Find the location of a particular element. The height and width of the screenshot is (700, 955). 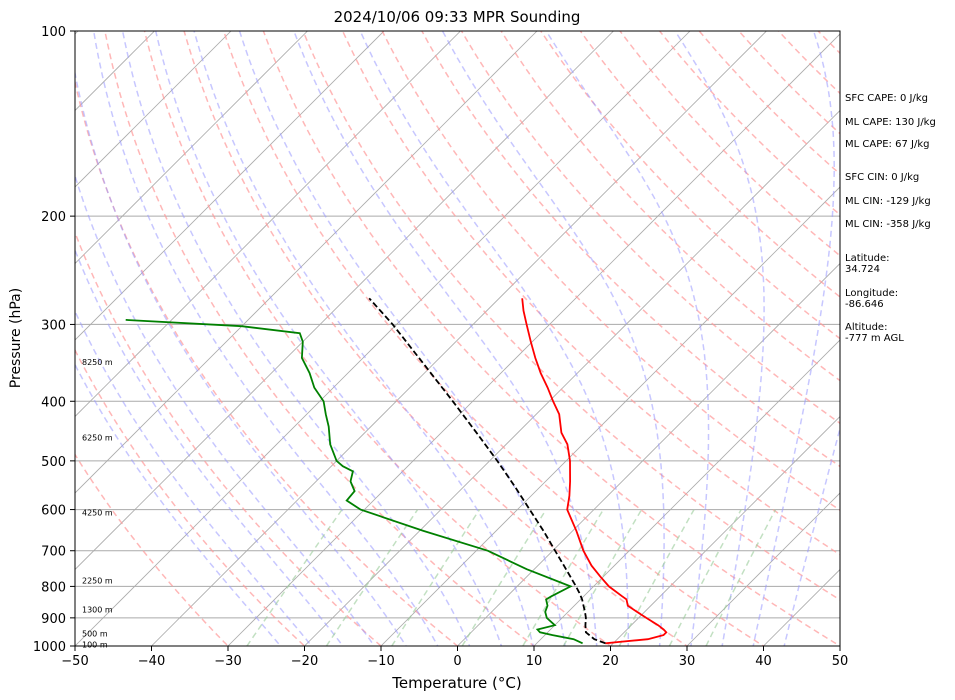

x-tick-label: −40 is located at coordinates (151, 661).